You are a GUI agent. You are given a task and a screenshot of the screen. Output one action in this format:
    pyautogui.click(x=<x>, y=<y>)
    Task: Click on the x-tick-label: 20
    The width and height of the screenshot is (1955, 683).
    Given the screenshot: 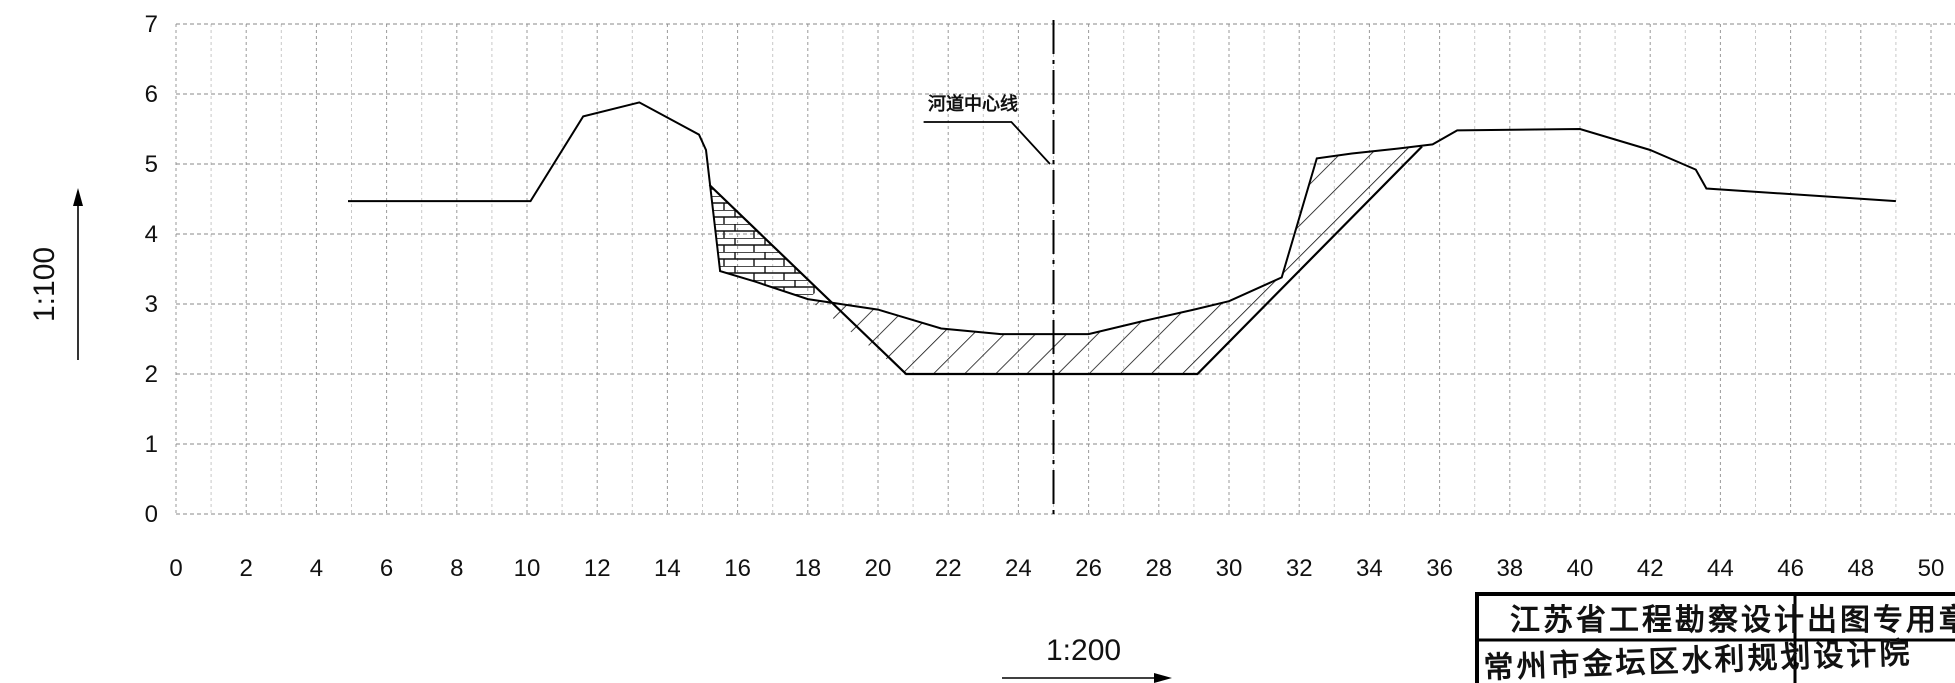 What is the action you would take?
    pyautogui.click(x=878, y=568)
    